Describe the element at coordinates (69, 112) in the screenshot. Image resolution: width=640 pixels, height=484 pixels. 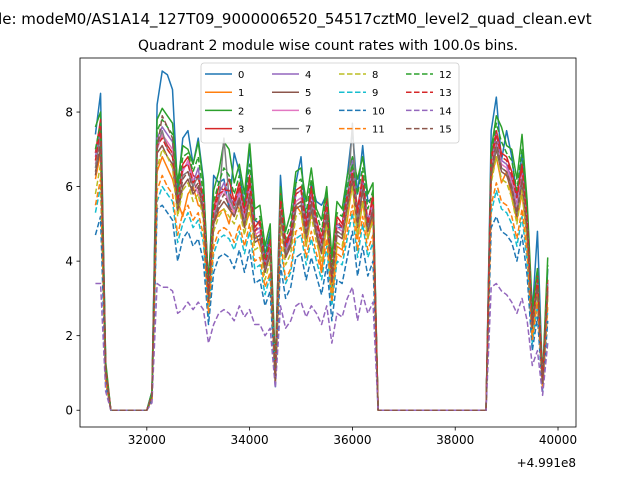
I see `y-tick-label: 8` at that location.